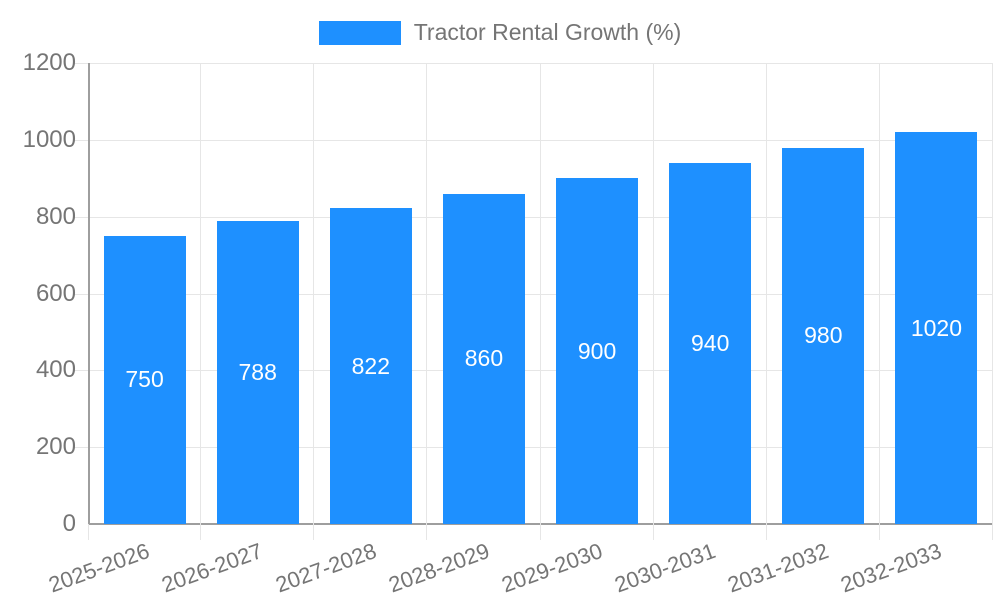  I want to click on bar-value-label: 900, so click(597, 350).